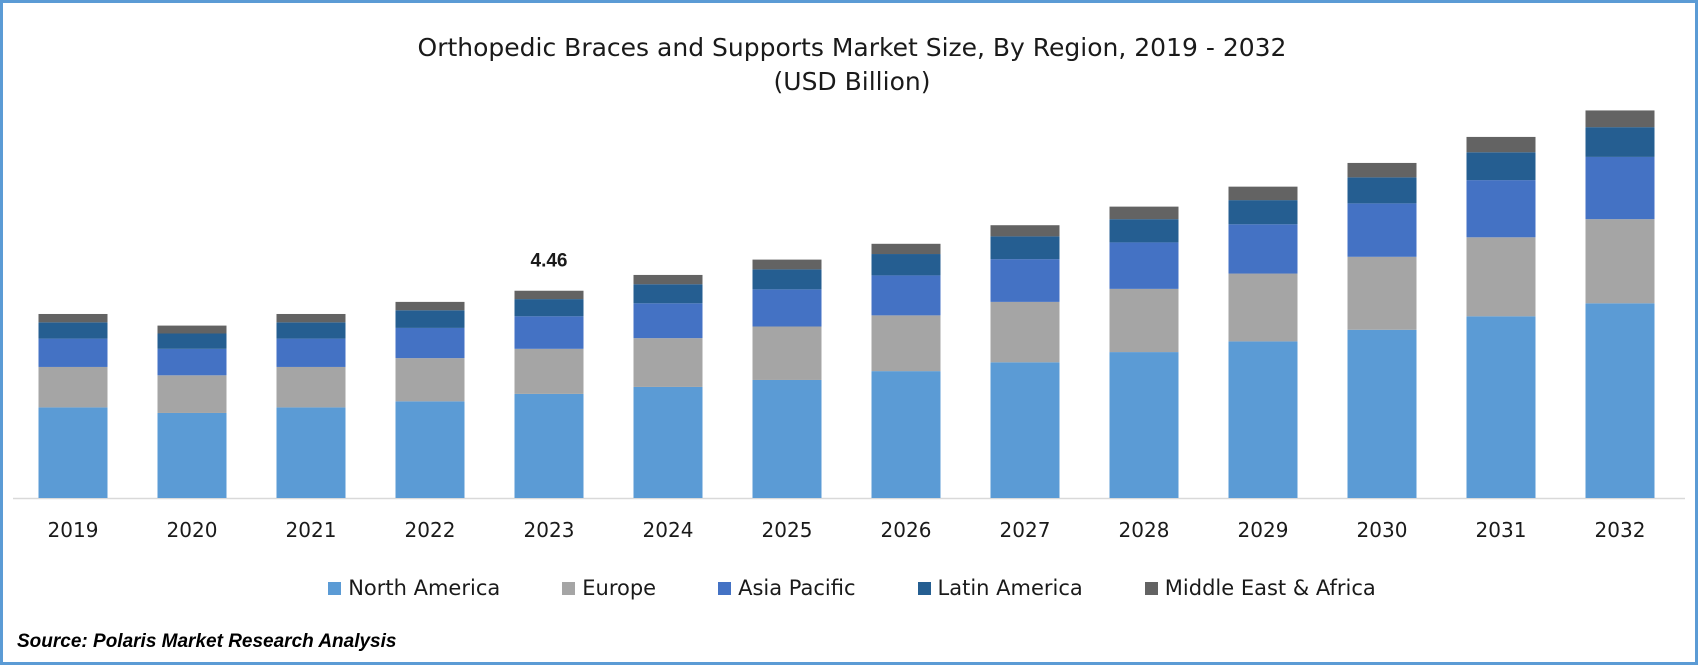 This screenshot has width=1698, height=665. Describe the element at coordinates (906, 265) in the screenshot. I see `bar-segment-latin-america-2026` at that location.